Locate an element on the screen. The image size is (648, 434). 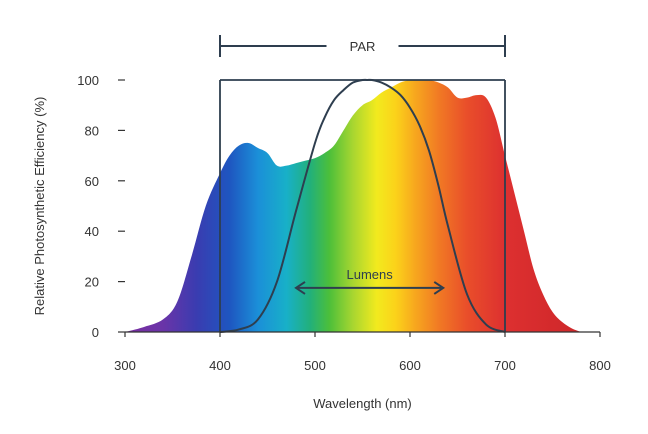
x-tick-label-800: 800 is located at coordinates (600, 365).